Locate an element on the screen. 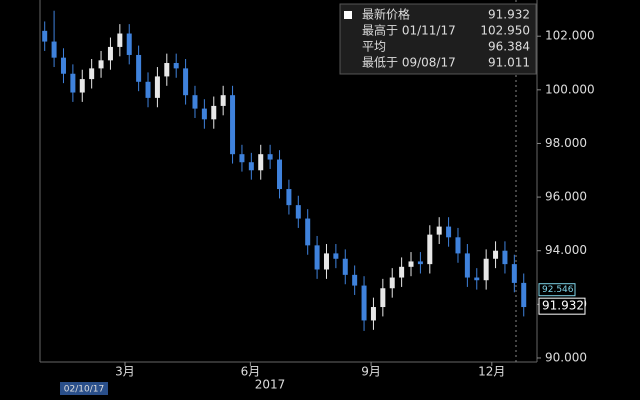 The width and height of the screenshot is (640, 400). y-tick-label: 98.000 is located at coordinates (566, 143).